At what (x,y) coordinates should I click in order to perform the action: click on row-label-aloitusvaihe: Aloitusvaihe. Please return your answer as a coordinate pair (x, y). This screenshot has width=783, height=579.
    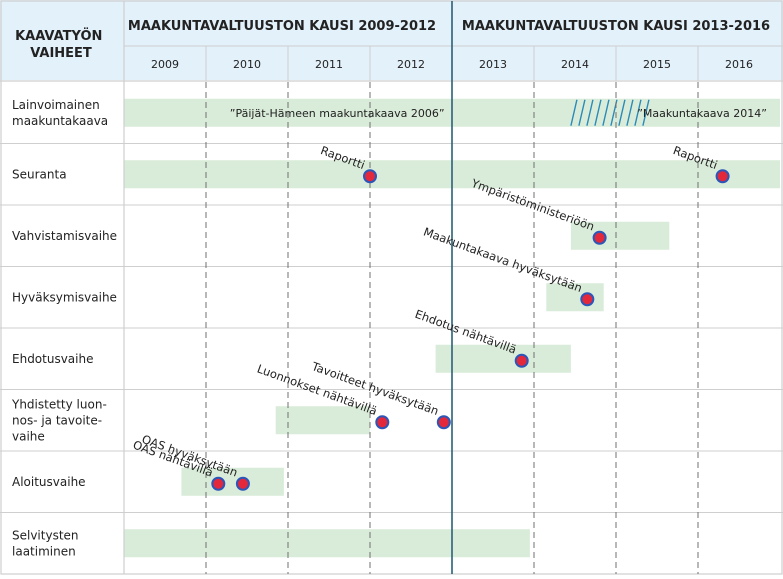
    Looking at the image, I should click on (49, 482).